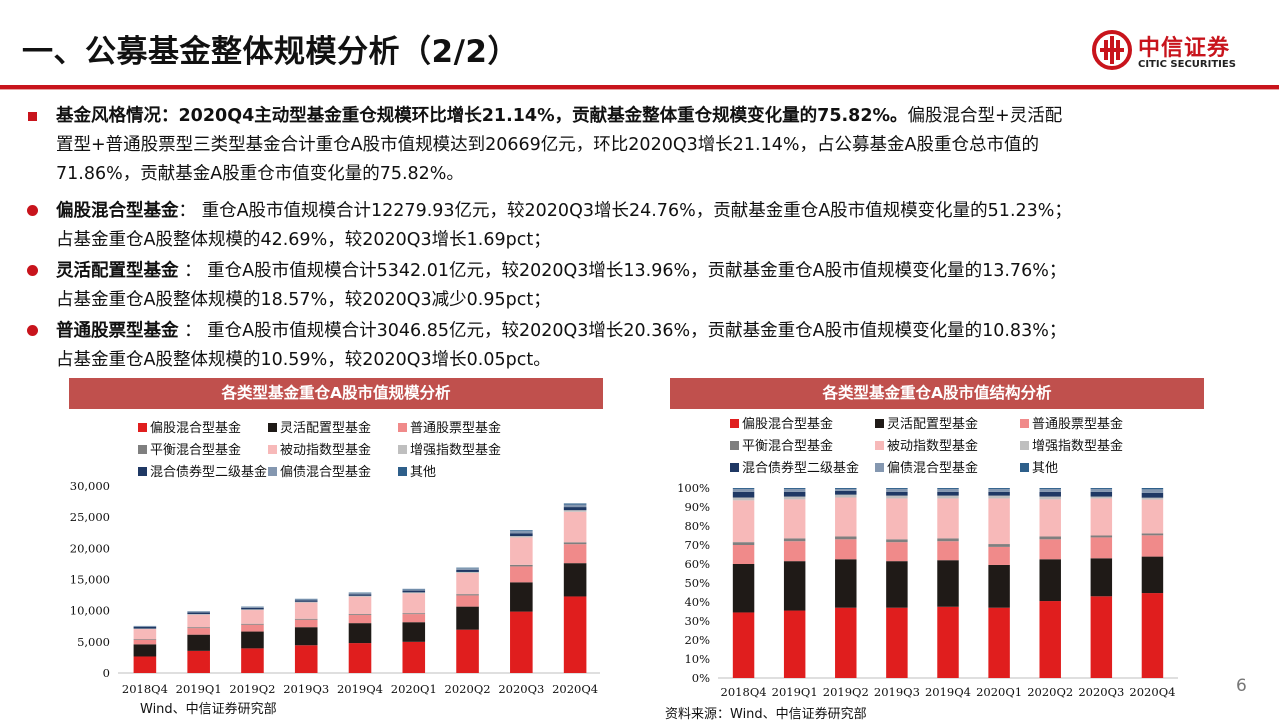 The width and height of the screenshot is (1279, 722). What do you see at coordinates (693, 488) in the screenshot?
I see `y-tick-label: 100%` at bounding box center [693, 488].